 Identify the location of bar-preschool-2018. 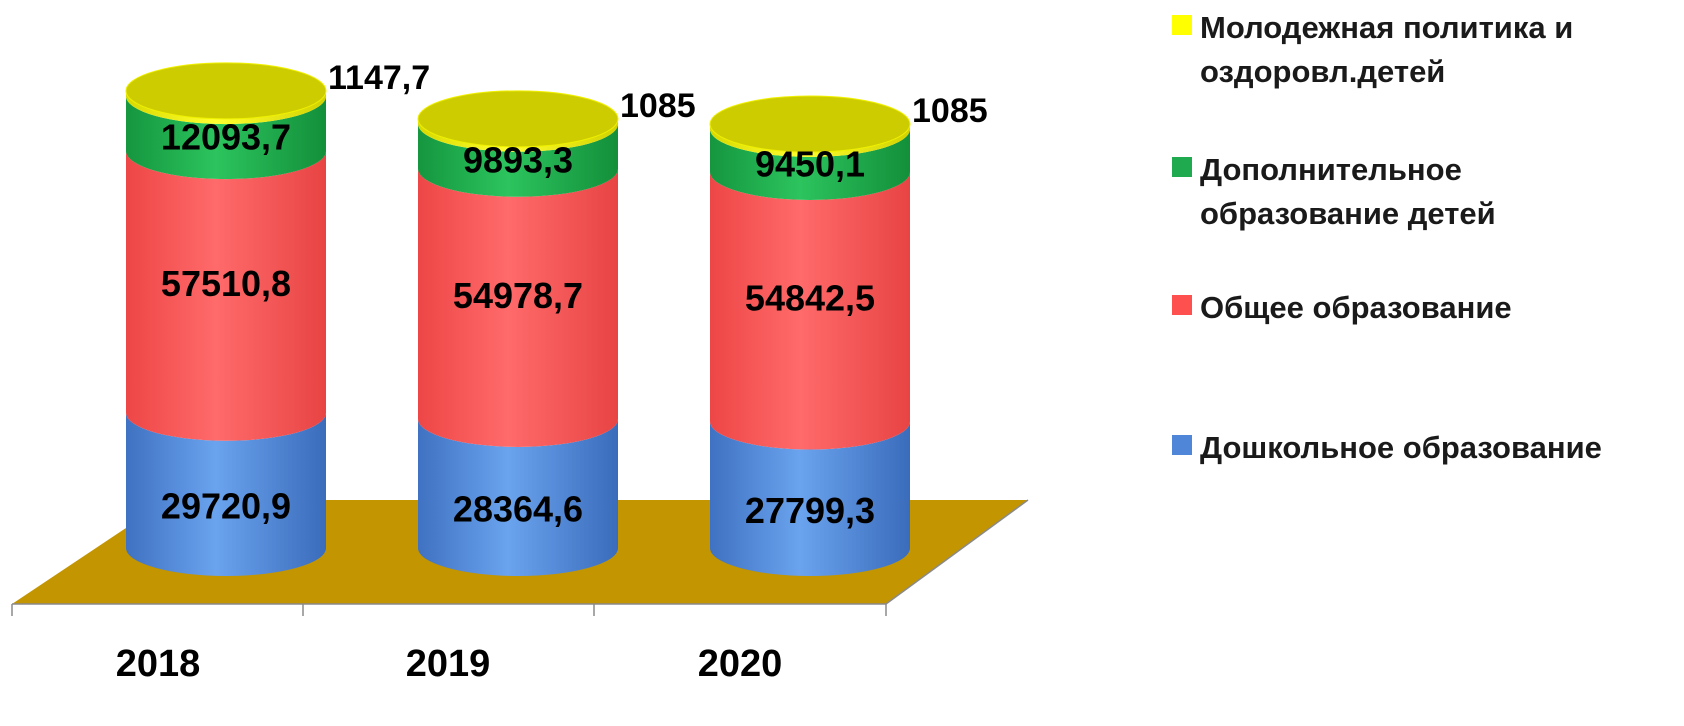
(226, 494).